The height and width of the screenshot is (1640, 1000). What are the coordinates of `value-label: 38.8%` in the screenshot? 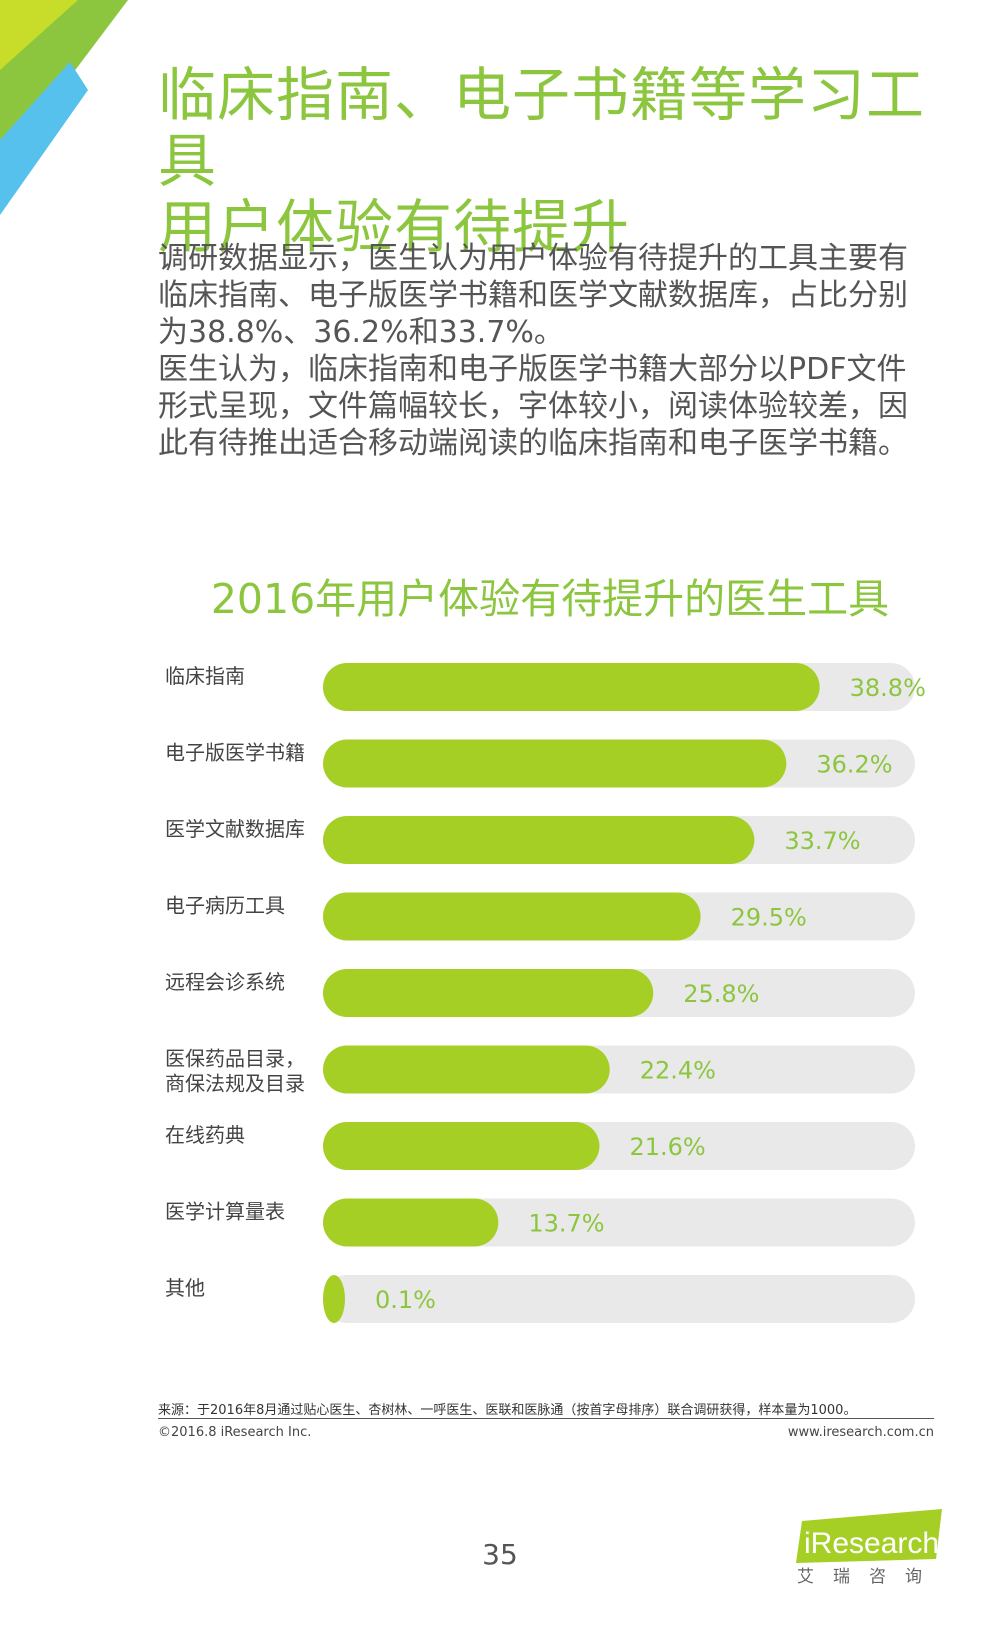 It's located at (888, 688).